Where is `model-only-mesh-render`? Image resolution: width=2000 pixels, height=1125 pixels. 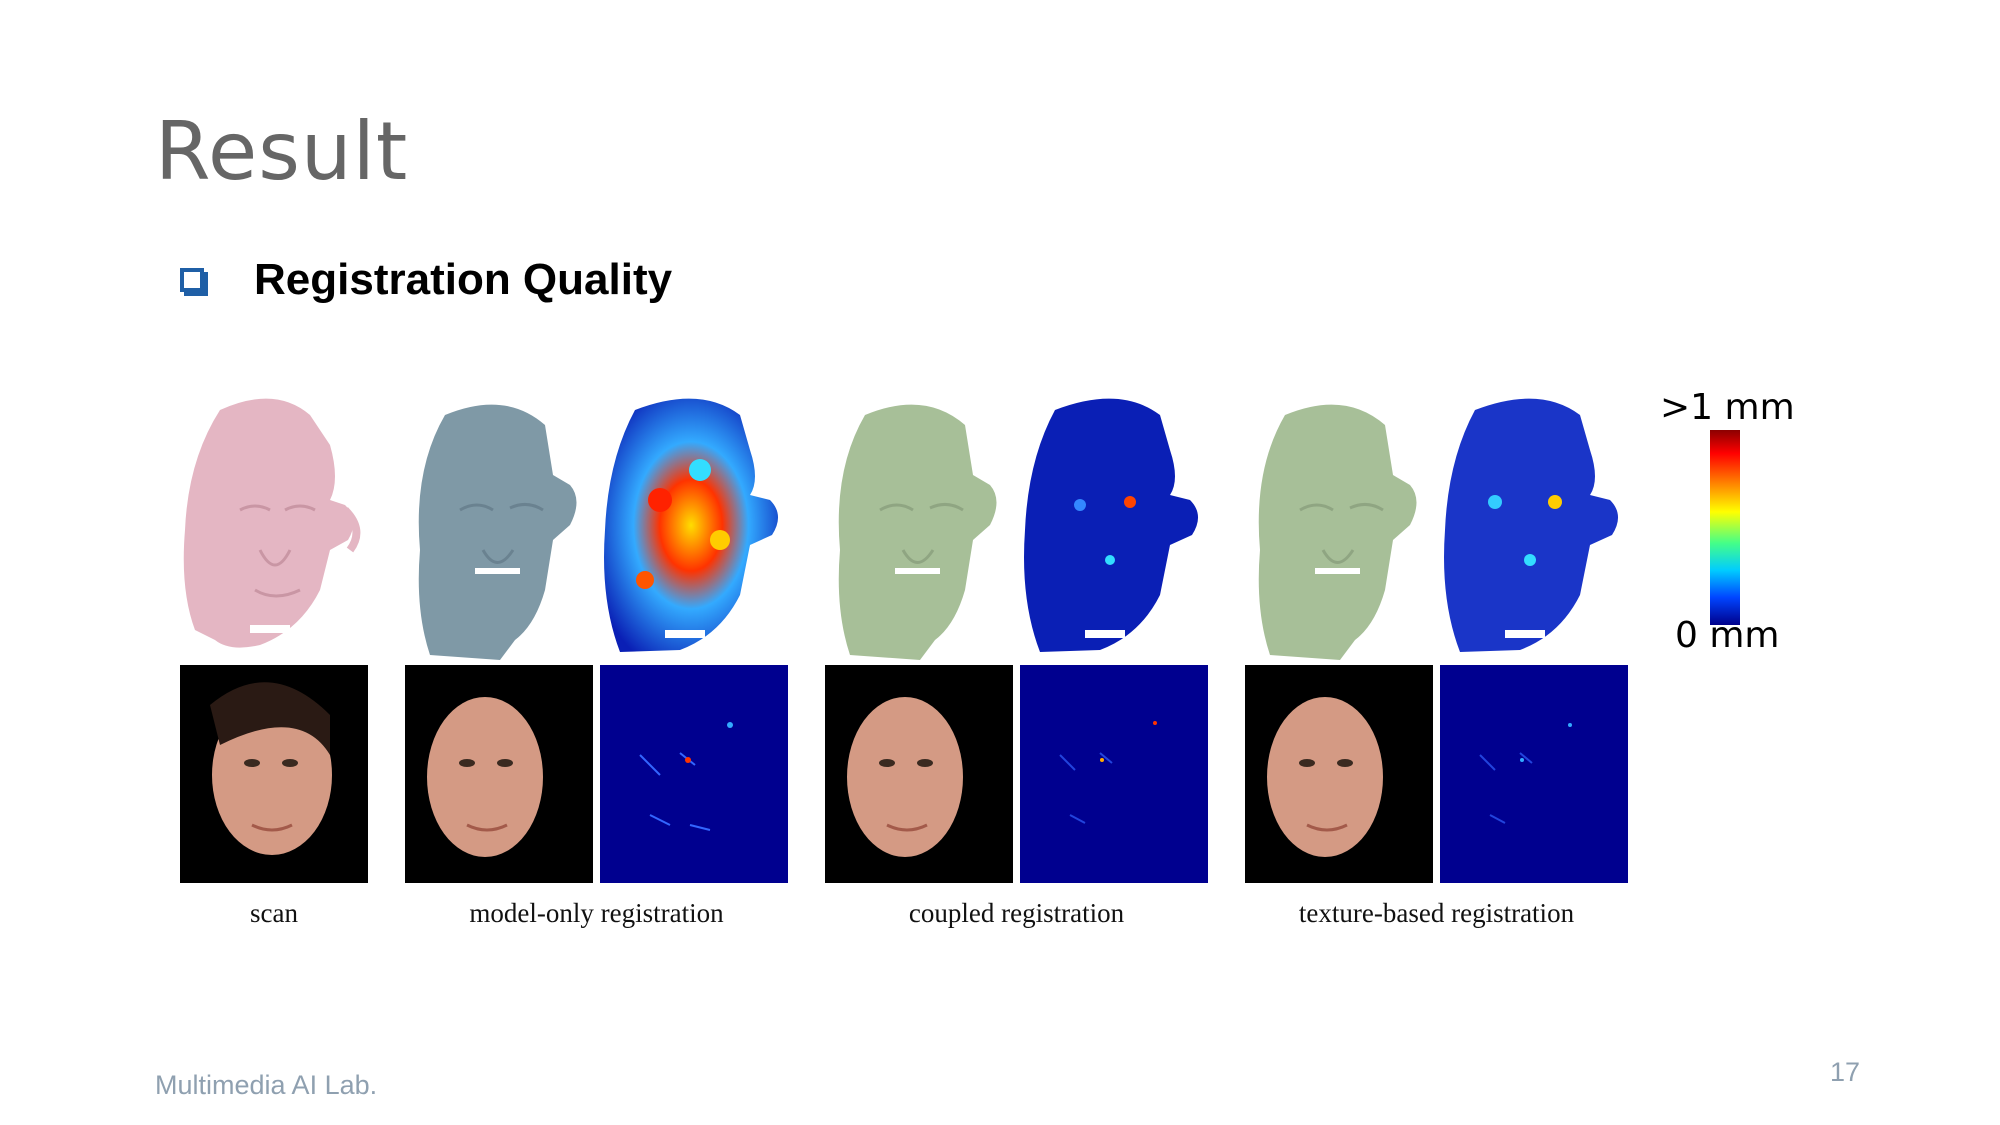 model-only-mesh-render is located at coordinates (497, 532).